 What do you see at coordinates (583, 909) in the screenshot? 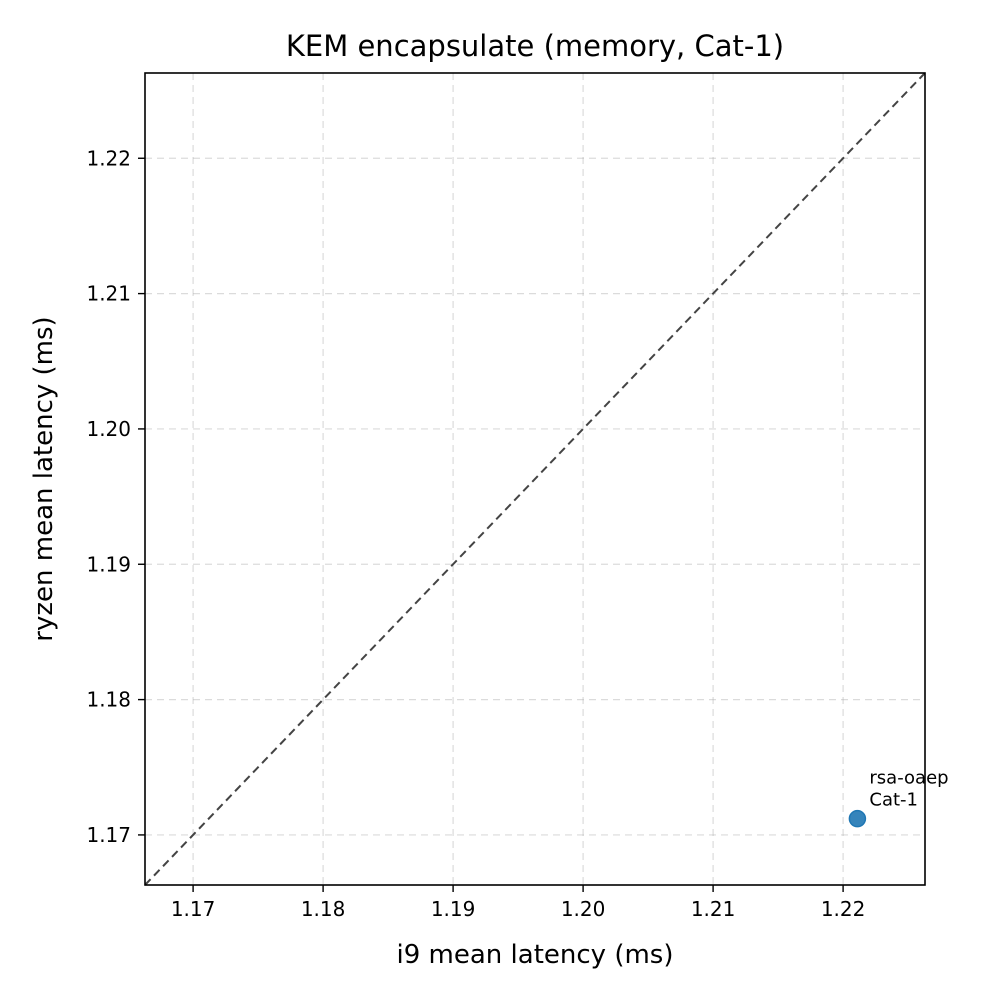
I see `x-tick-label: 1.20` at bounding box center [583, 909].